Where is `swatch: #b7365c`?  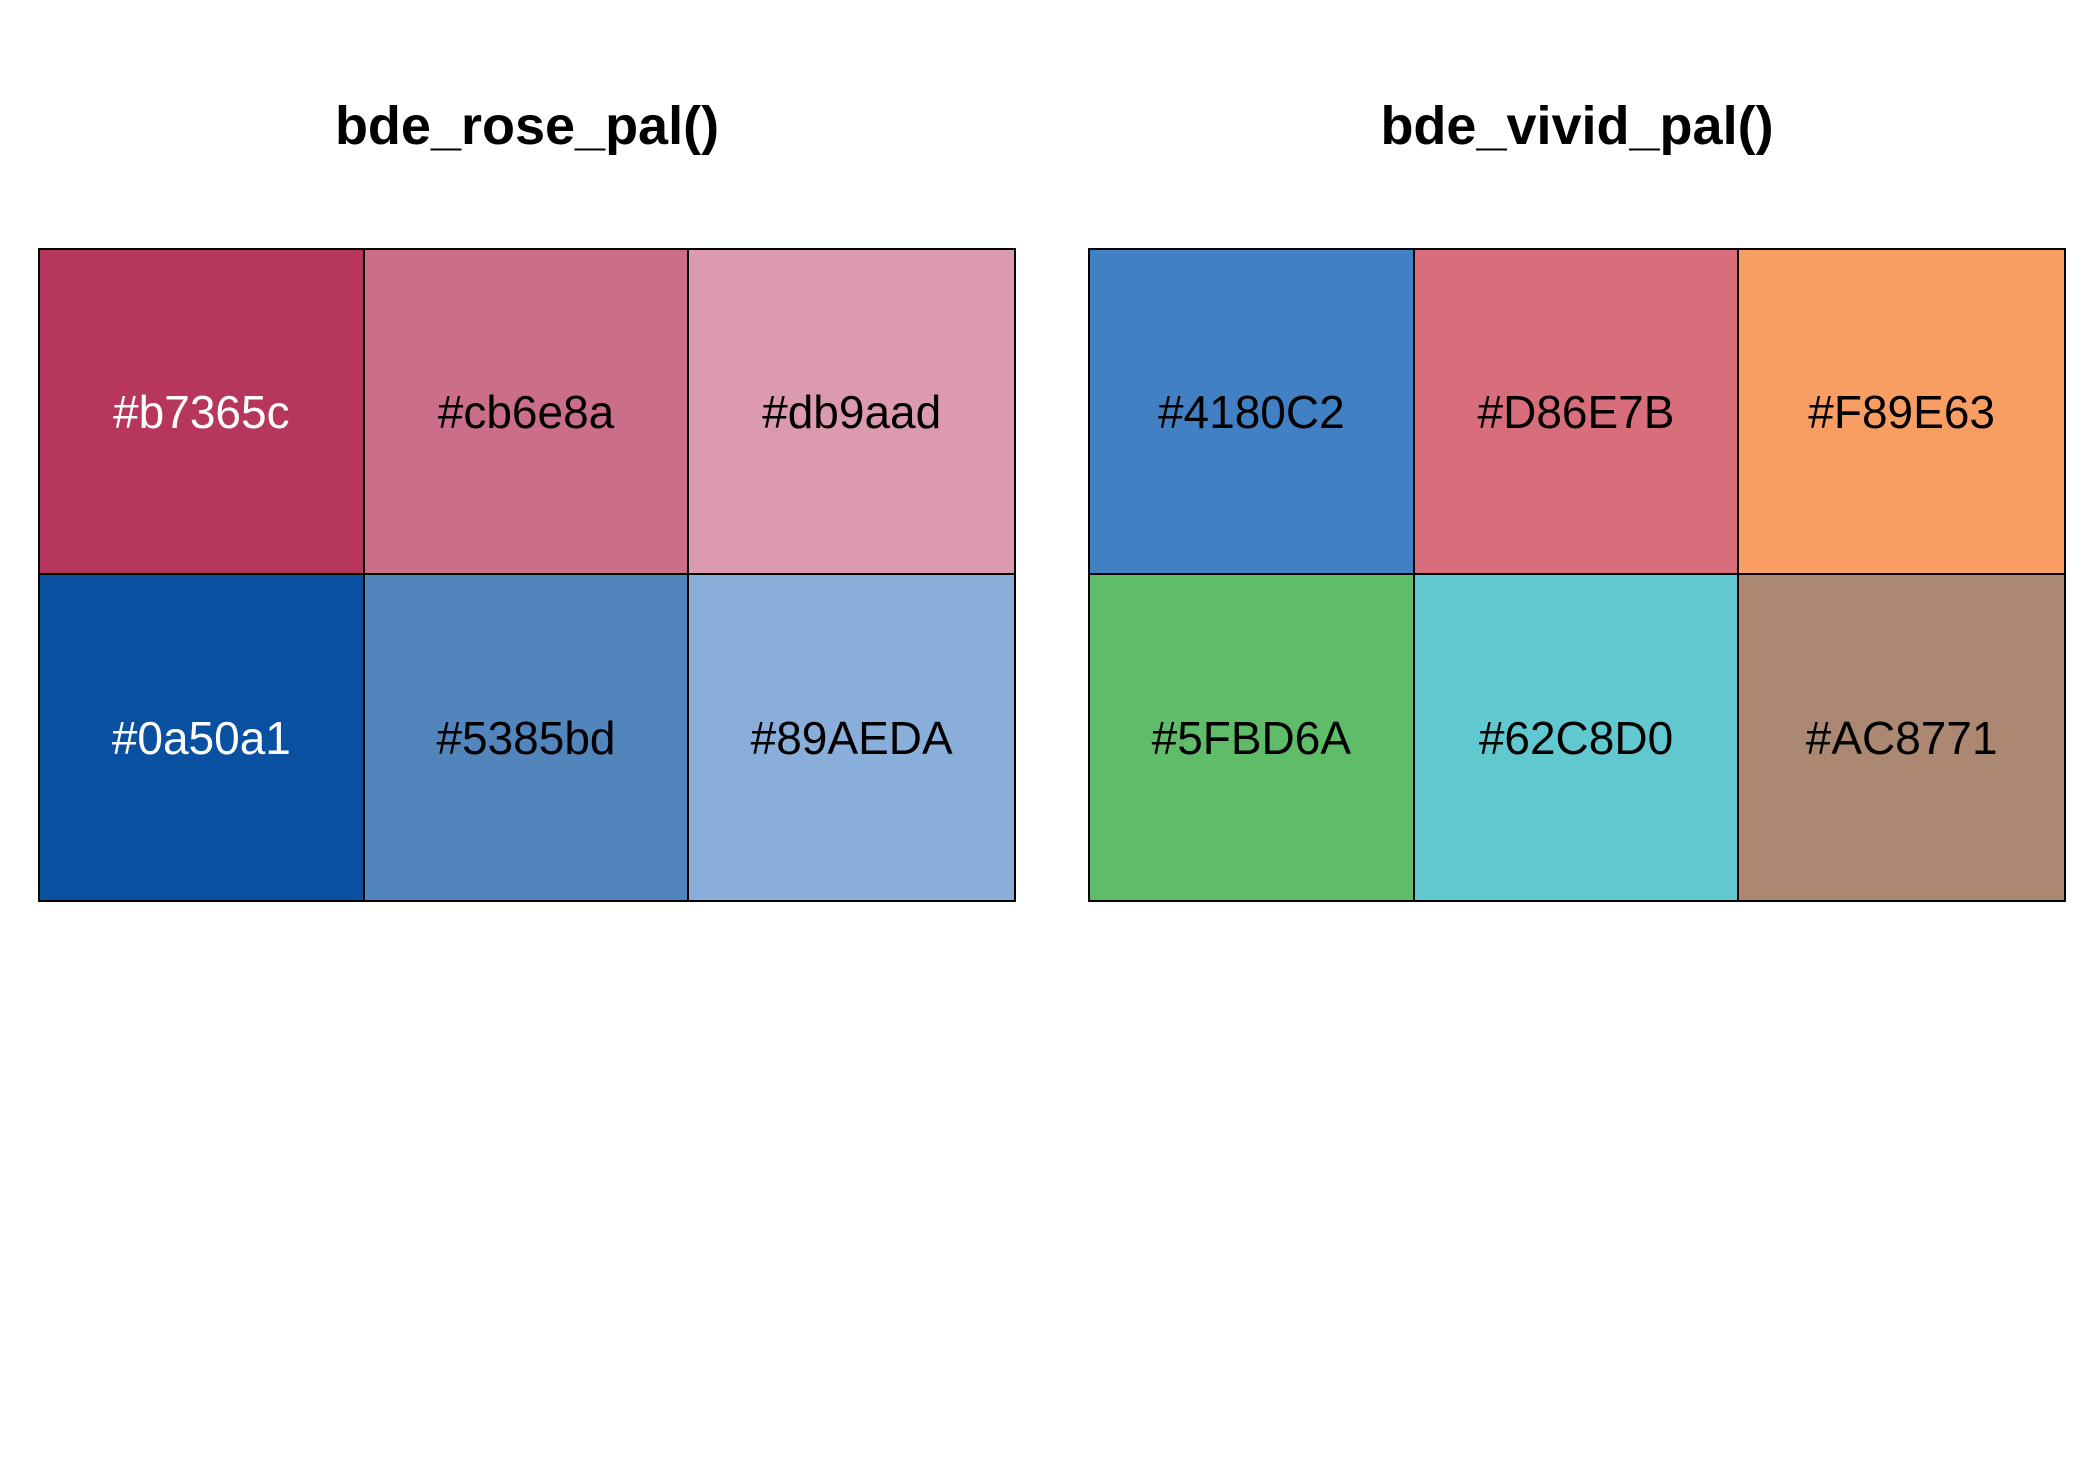 swatch: #b7365c is located at coordinates (202, 412).